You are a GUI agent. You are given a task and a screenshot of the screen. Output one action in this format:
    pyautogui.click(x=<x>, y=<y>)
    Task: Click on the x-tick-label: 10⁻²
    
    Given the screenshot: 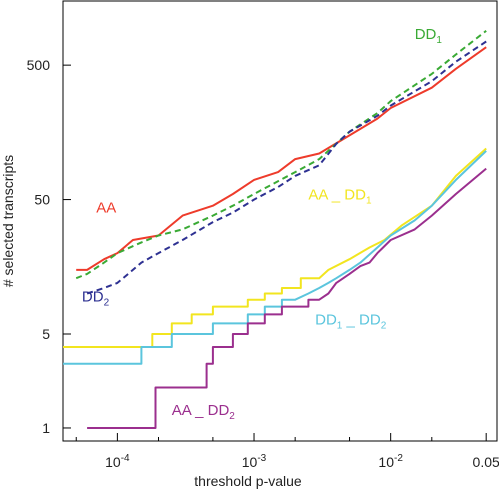 What is the action you would take?
    pyautogui.click(x=390, y=461)
    